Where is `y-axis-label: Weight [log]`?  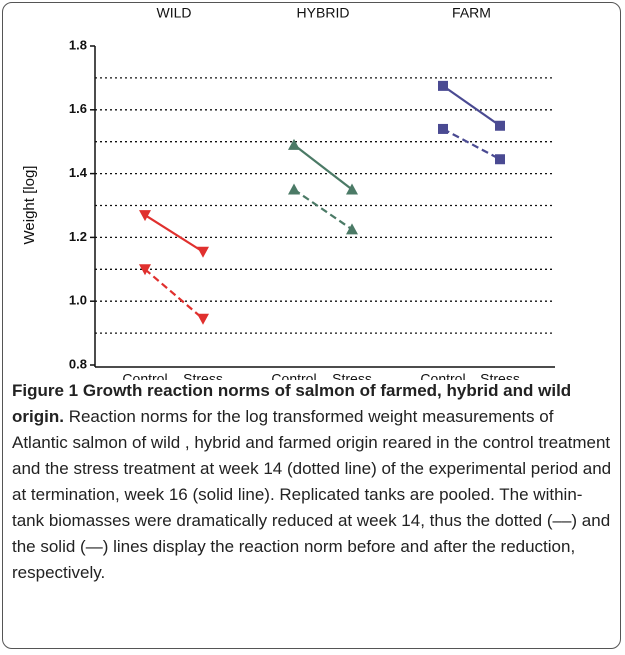 y-axis-label: Weight [log] is located at coordinates (29, 205).